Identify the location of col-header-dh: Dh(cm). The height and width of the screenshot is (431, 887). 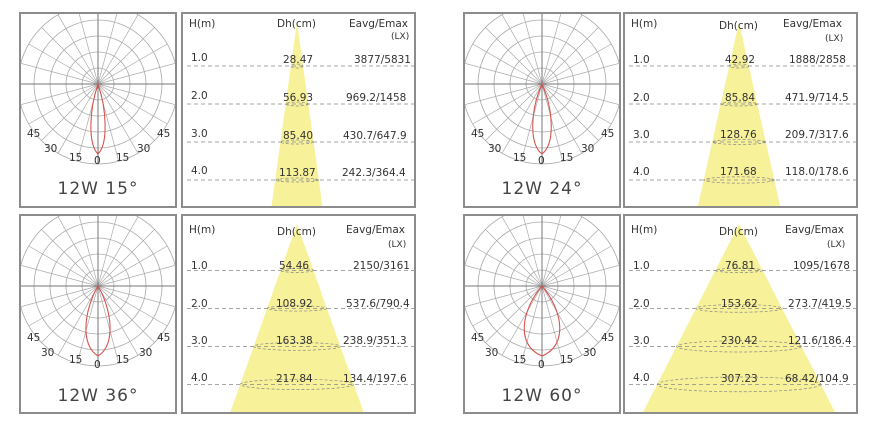
(296, 24).